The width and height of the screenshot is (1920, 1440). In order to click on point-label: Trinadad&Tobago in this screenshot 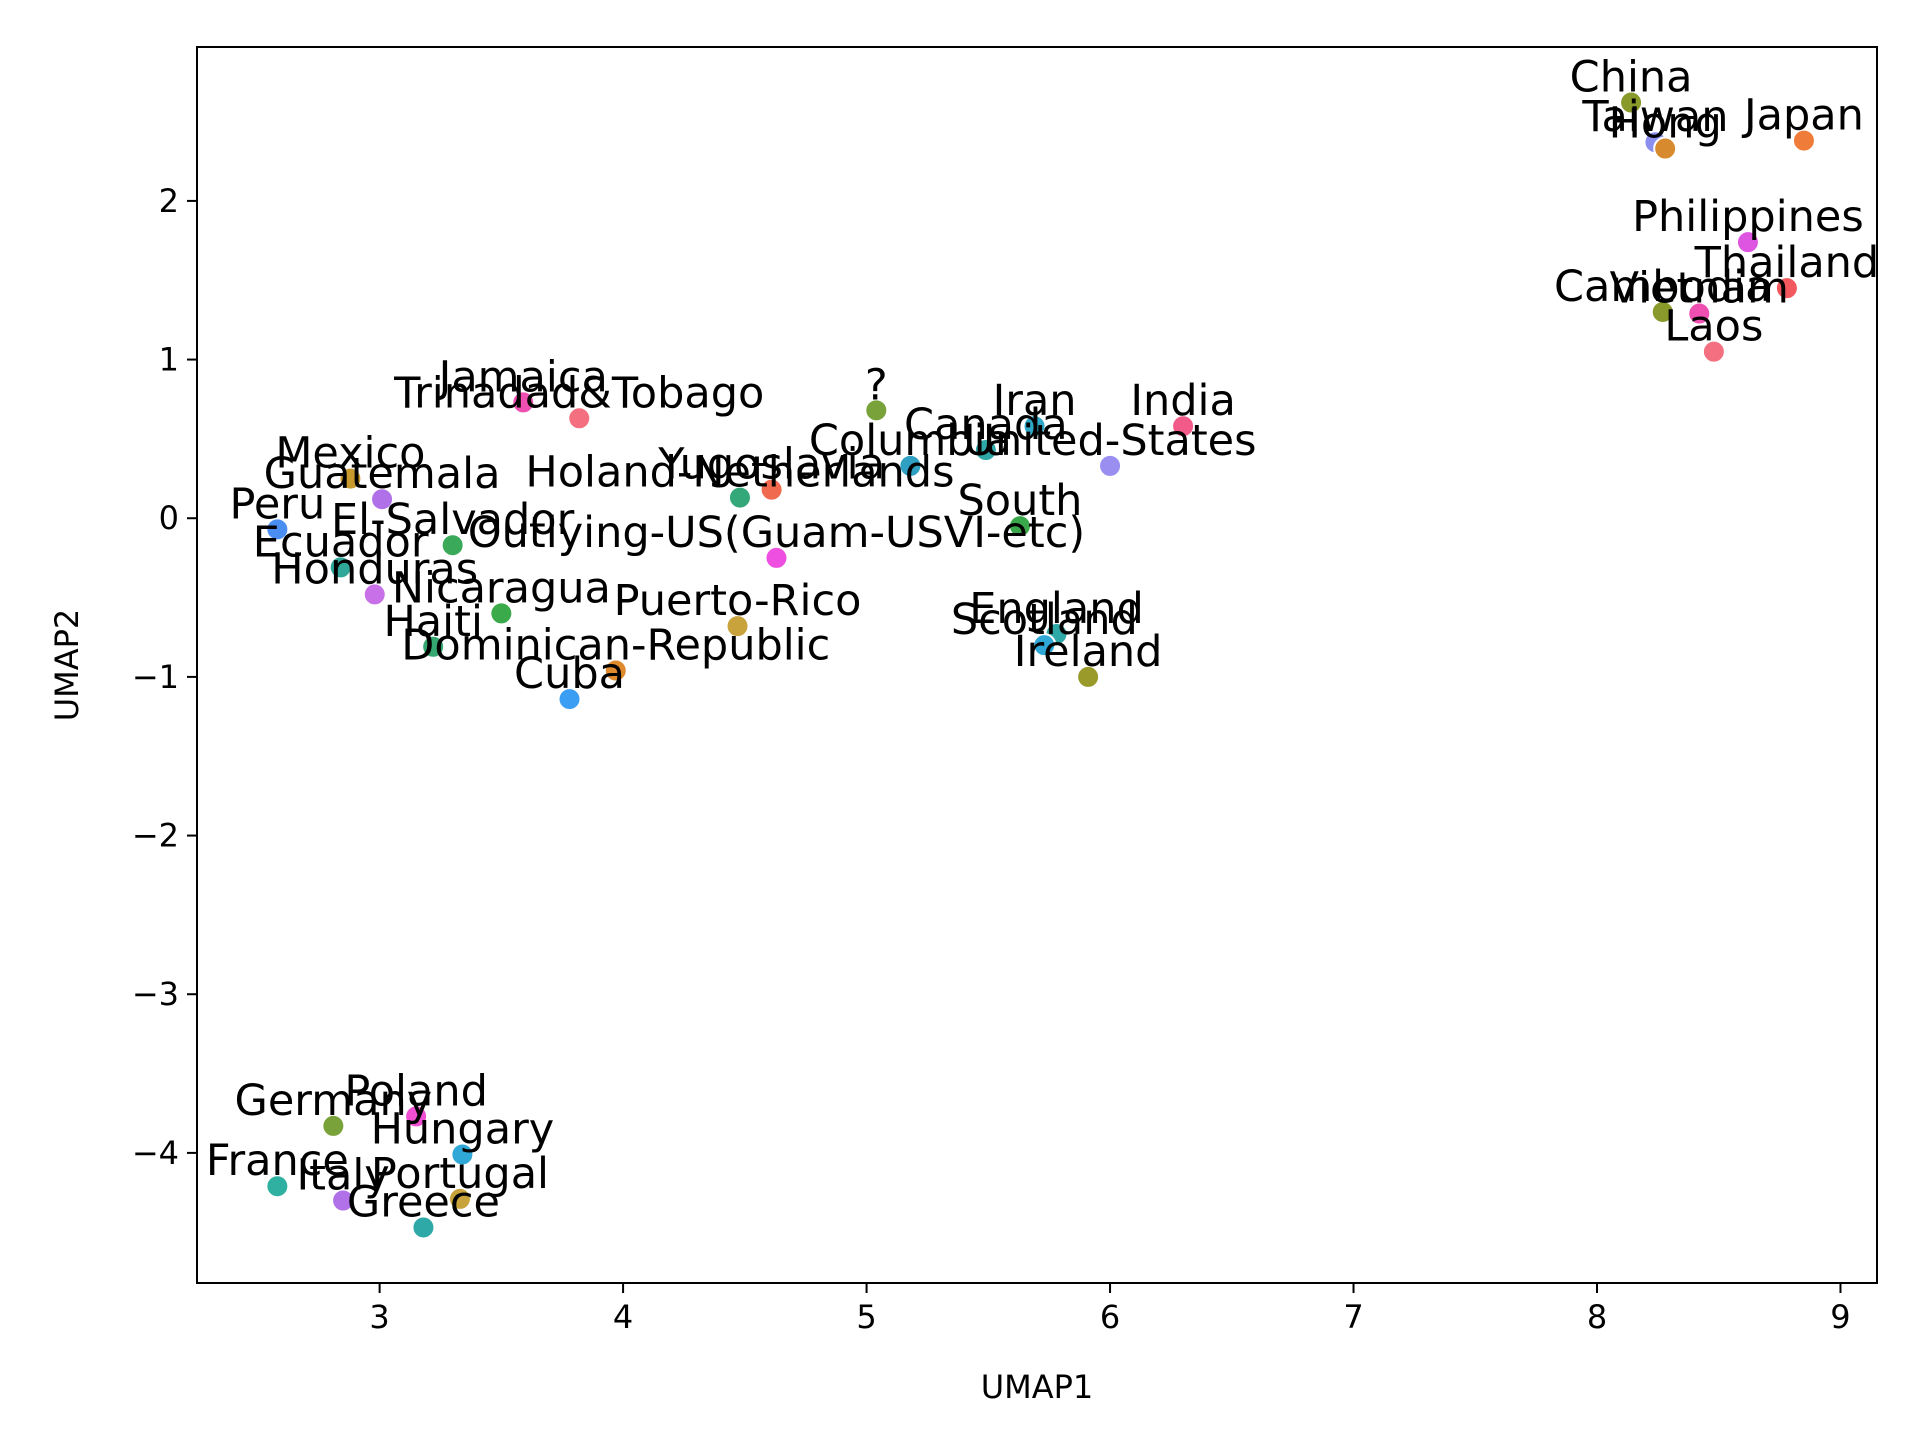, I will do `click(578, 393)`.